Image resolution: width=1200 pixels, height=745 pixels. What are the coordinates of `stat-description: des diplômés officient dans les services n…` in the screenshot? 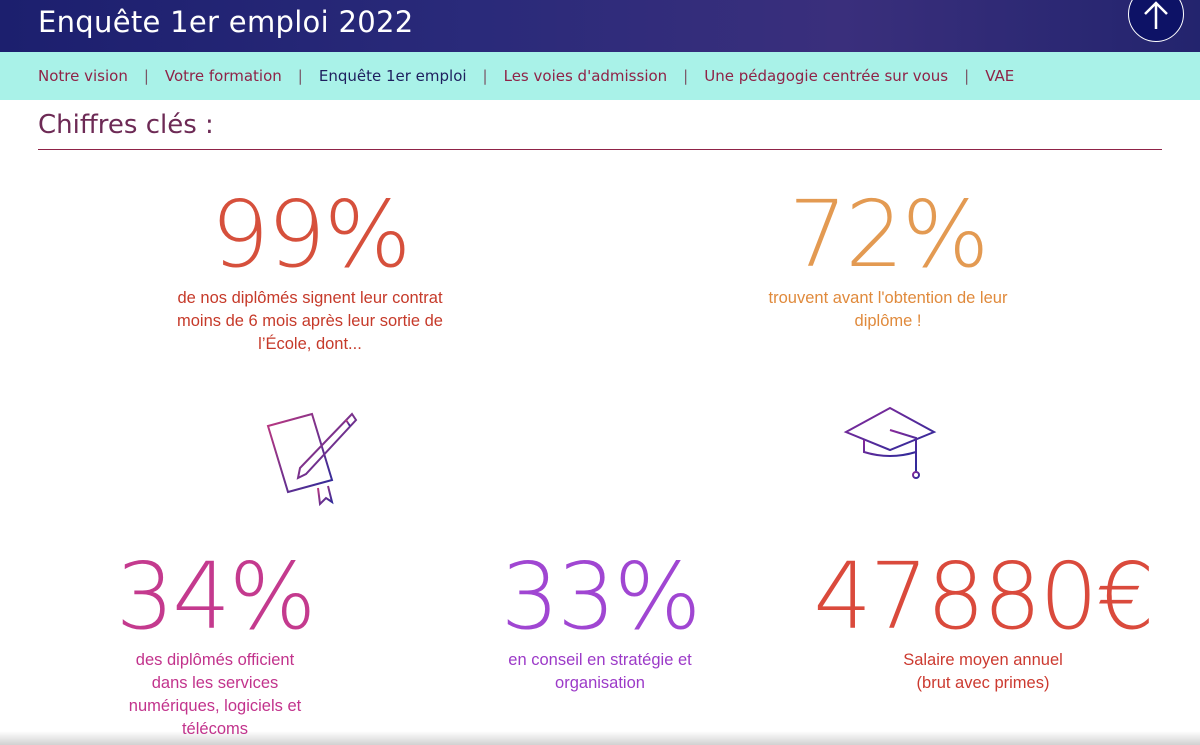 It's located at (215, 695).